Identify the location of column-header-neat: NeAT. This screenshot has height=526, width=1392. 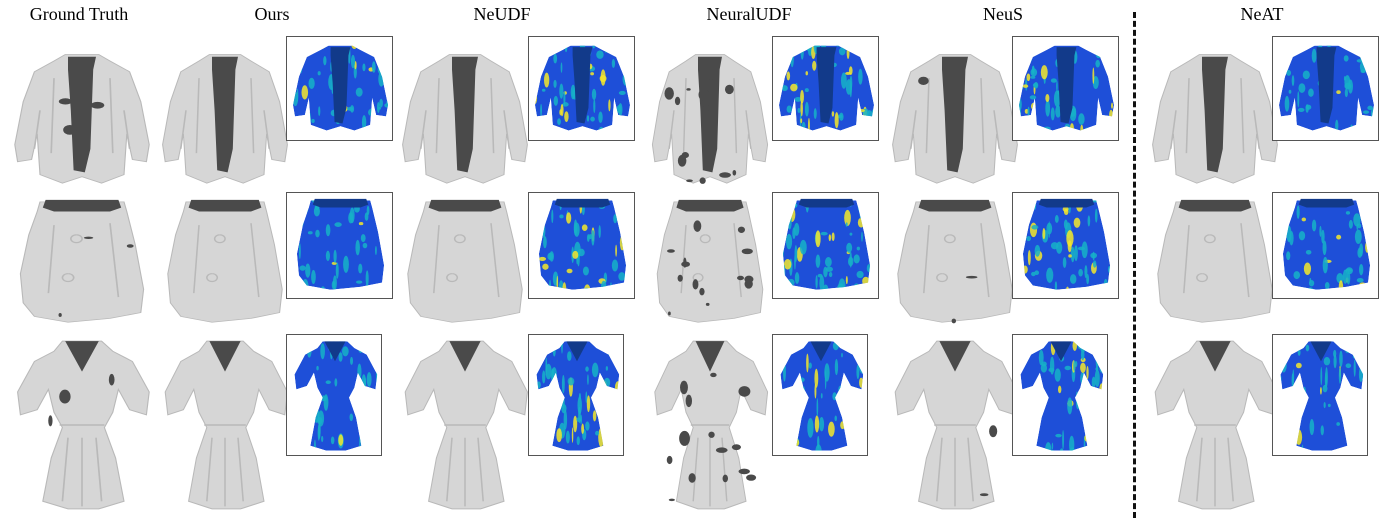
(1262, 14).